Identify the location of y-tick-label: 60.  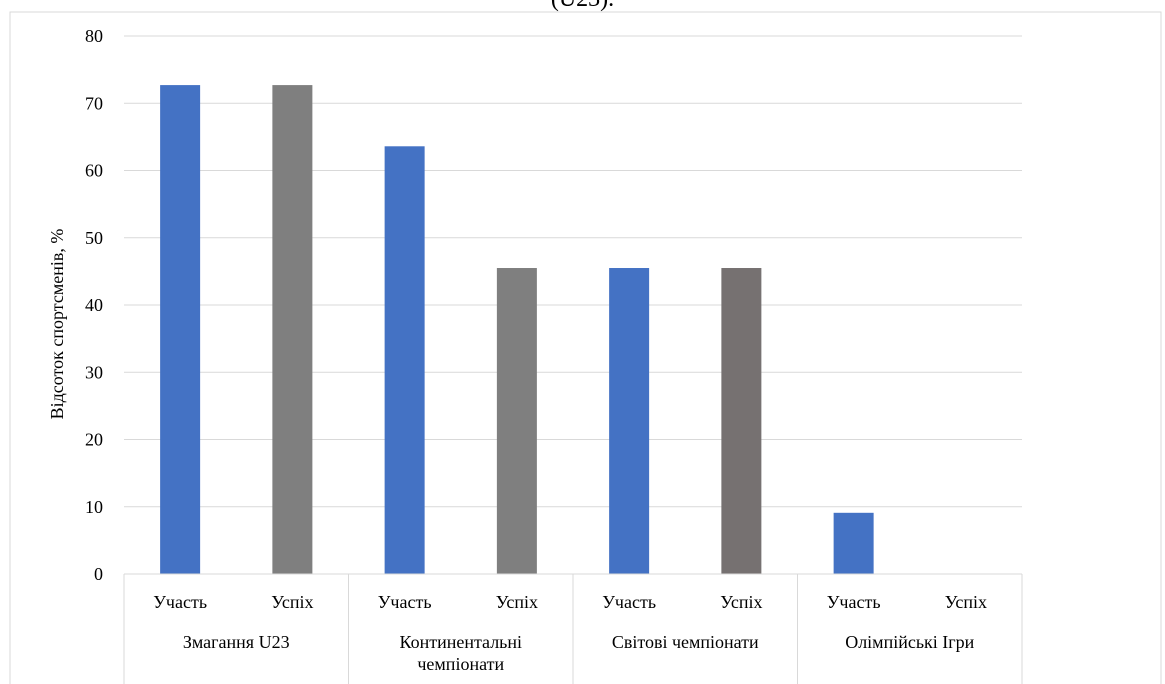
(94, 171).